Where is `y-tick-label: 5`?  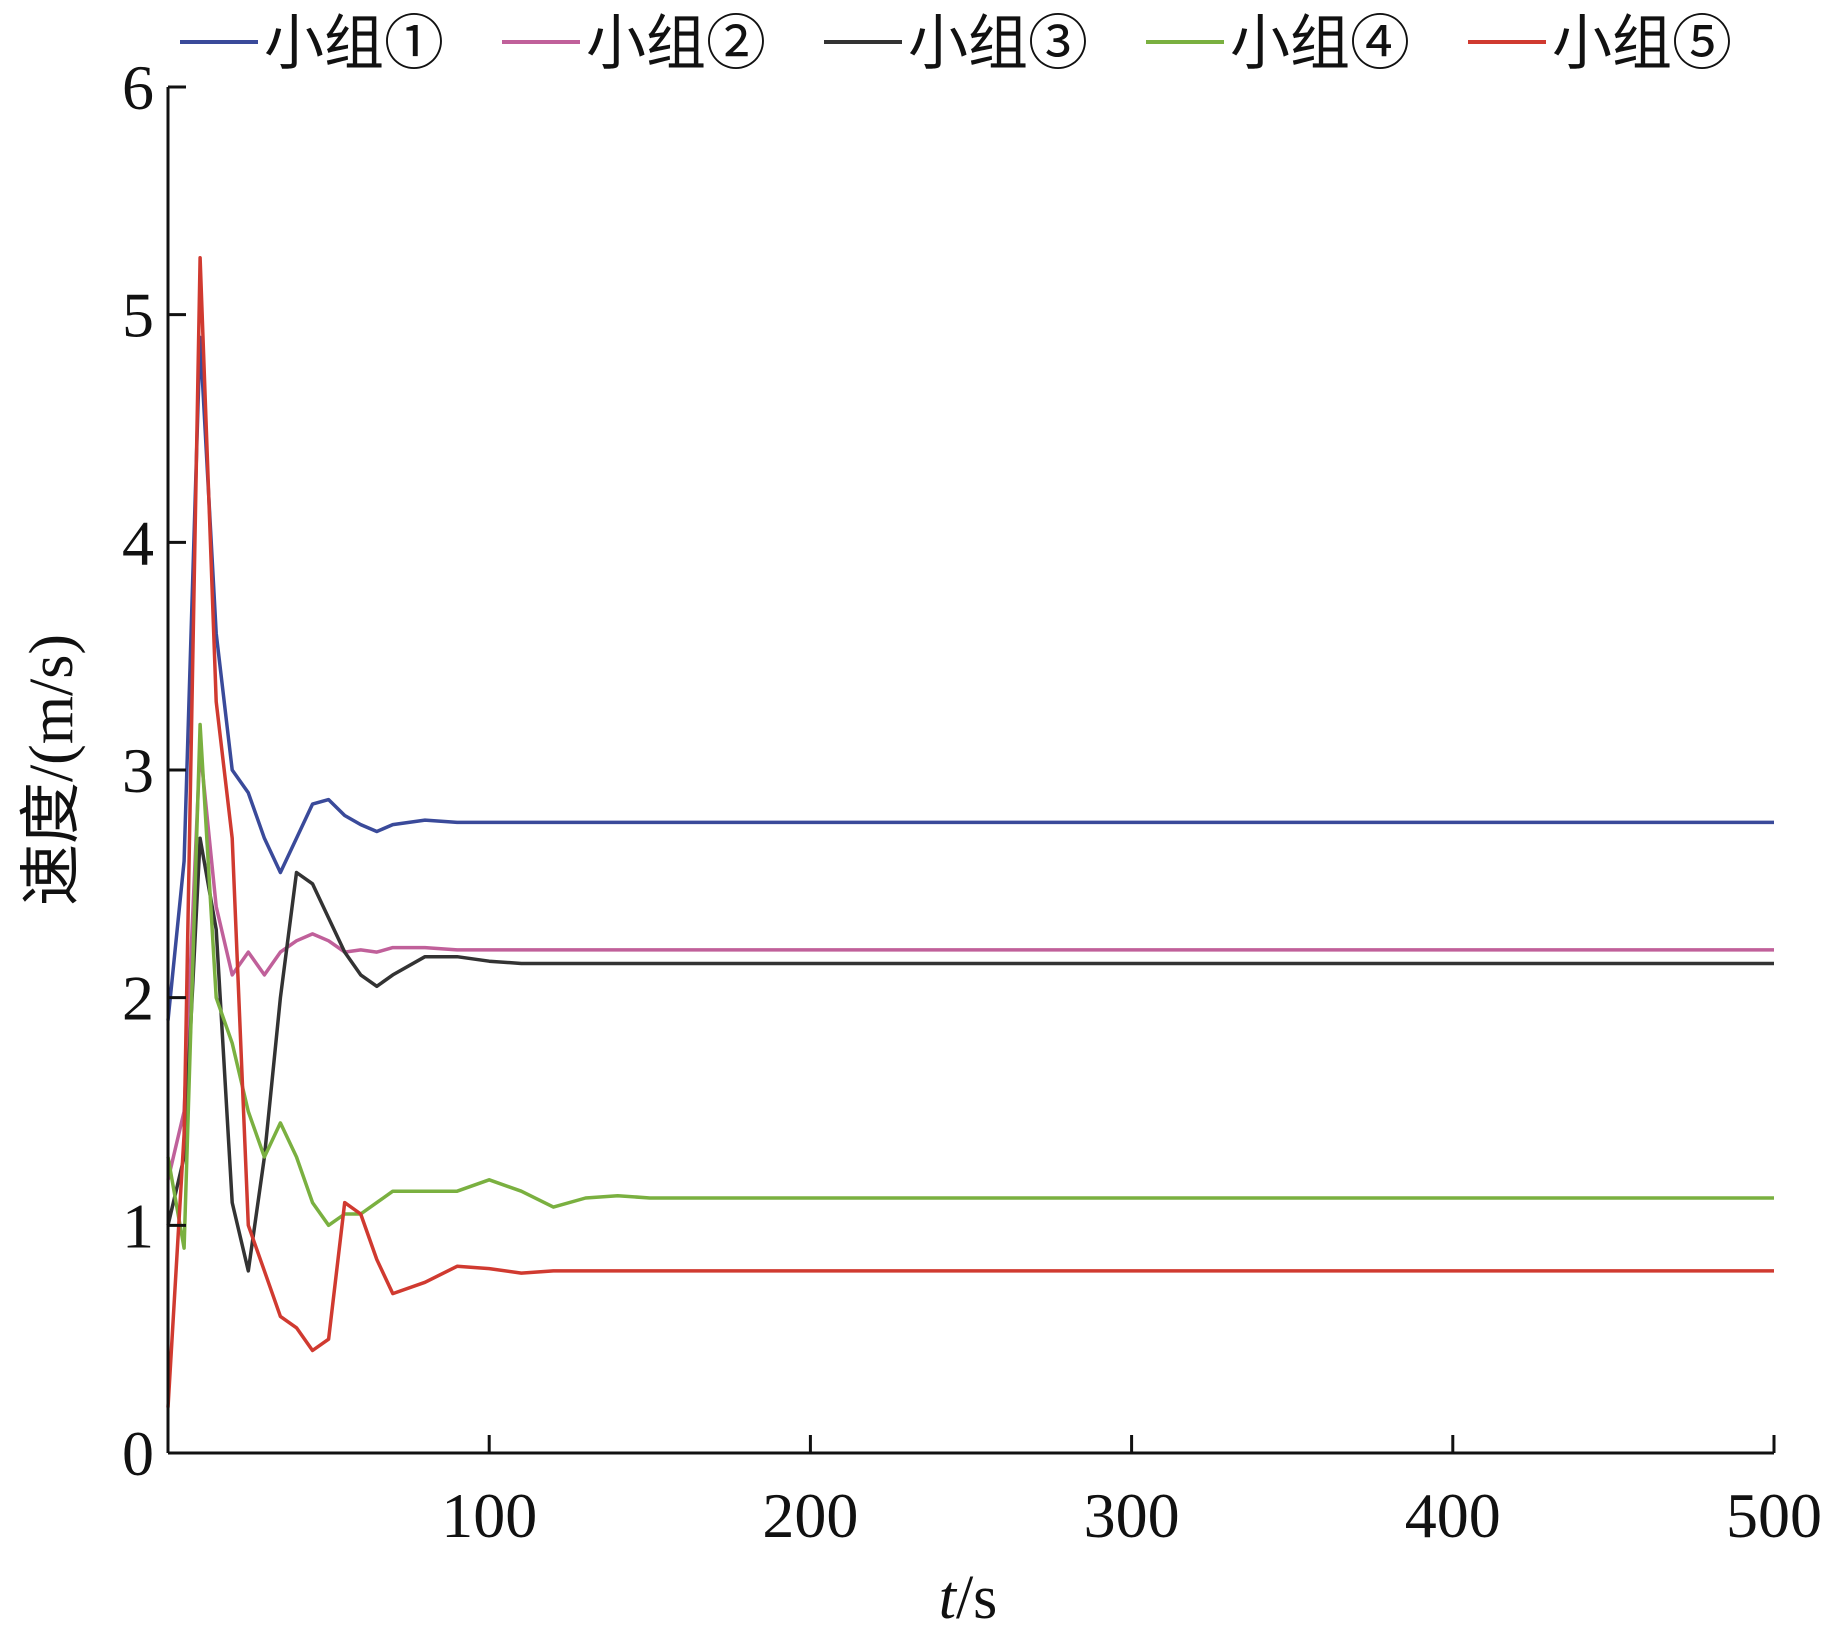
y-tick-label: 5 is located at coordinates (138, 315).